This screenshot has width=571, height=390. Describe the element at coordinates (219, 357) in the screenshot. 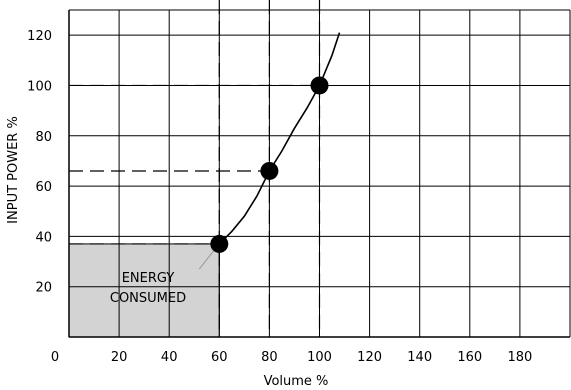

I see `x-tick-label-60: 60` at that location.